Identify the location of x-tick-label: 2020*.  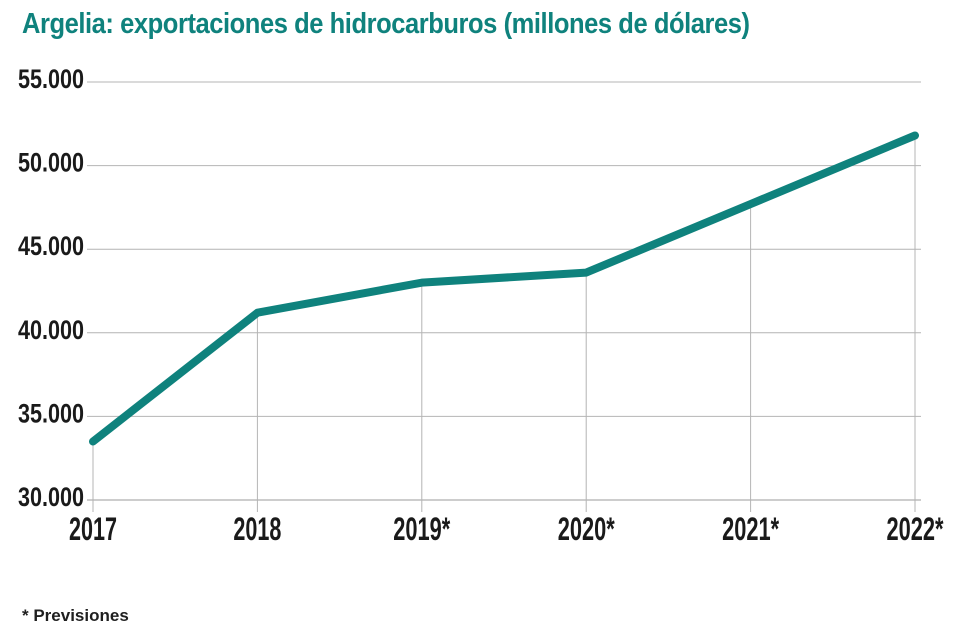
(586, 529).